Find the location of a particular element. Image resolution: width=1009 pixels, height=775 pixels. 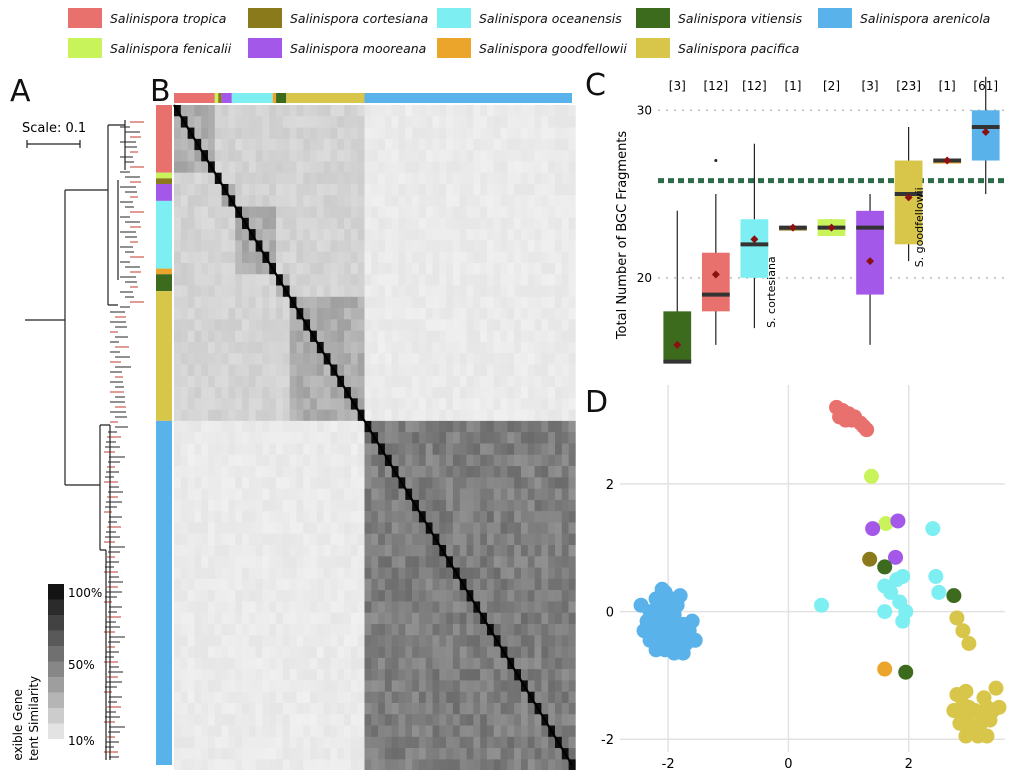

scatter-point-fenicalii is located at coordinates (871, 476).